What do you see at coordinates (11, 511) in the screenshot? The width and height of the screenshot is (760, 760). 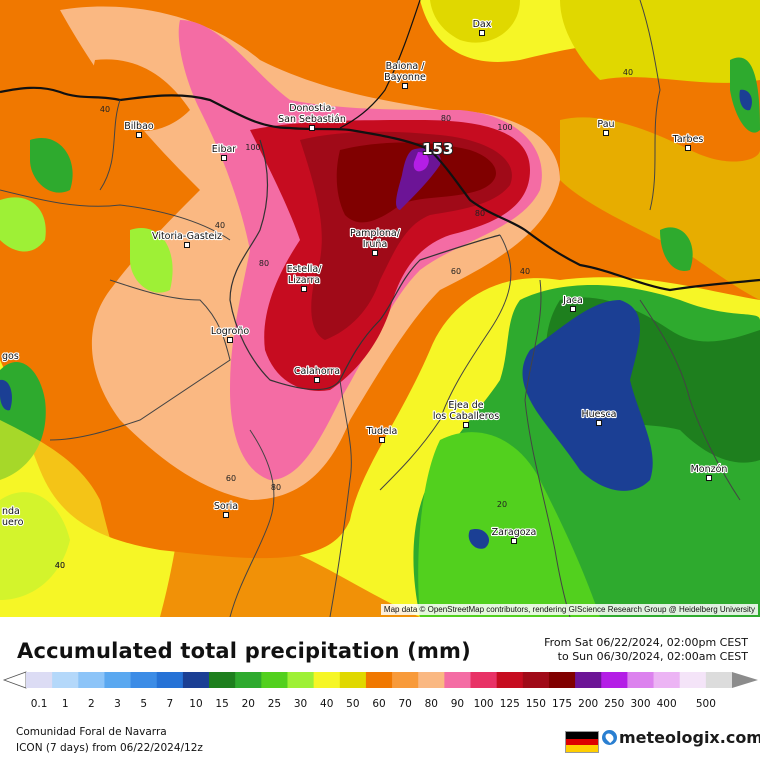 I see `city-label: nda` at bounding box center [11, 511].